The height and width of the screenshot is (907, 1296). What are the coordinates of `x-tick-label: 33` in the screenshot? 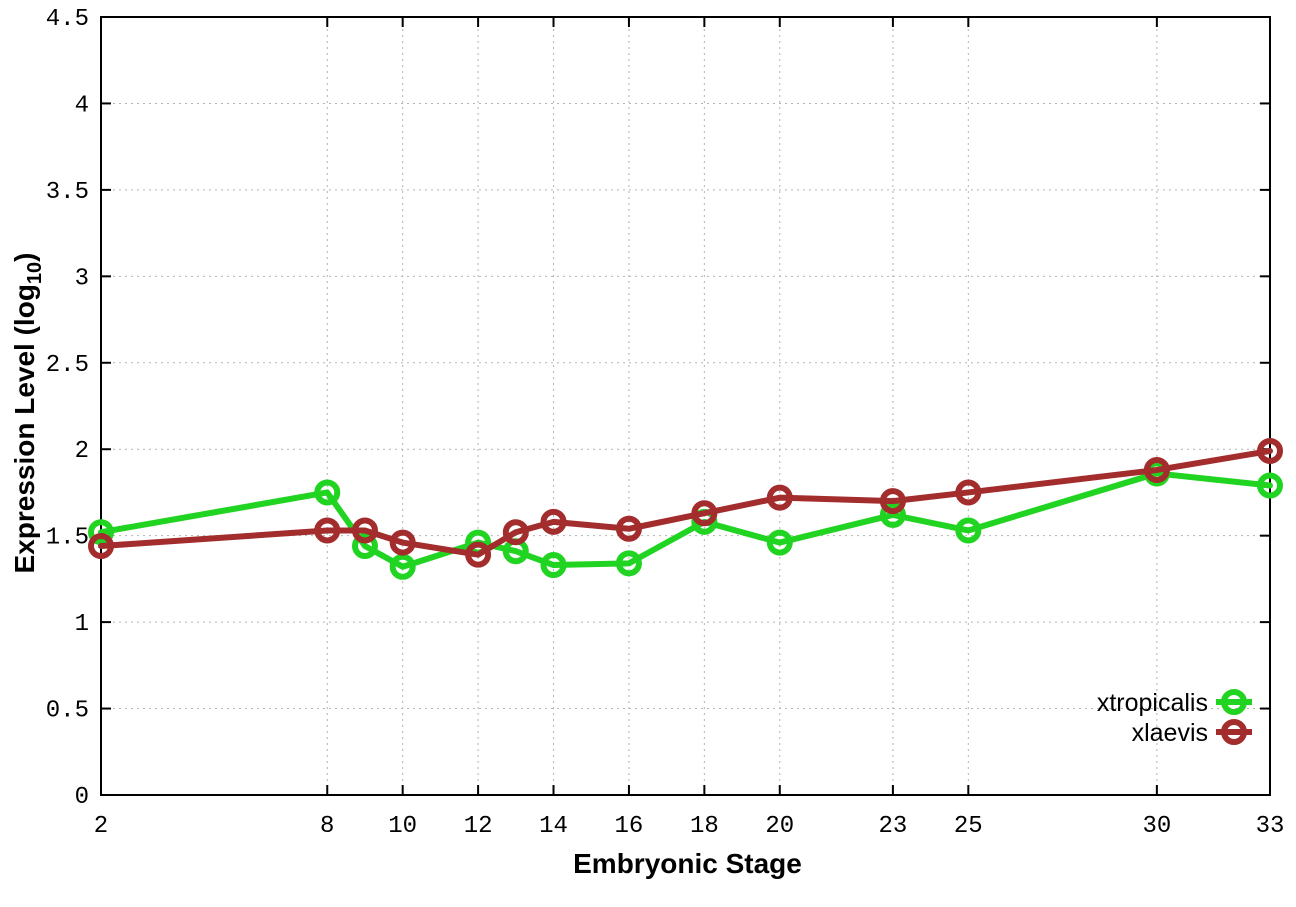 It's located at (1270, 826).